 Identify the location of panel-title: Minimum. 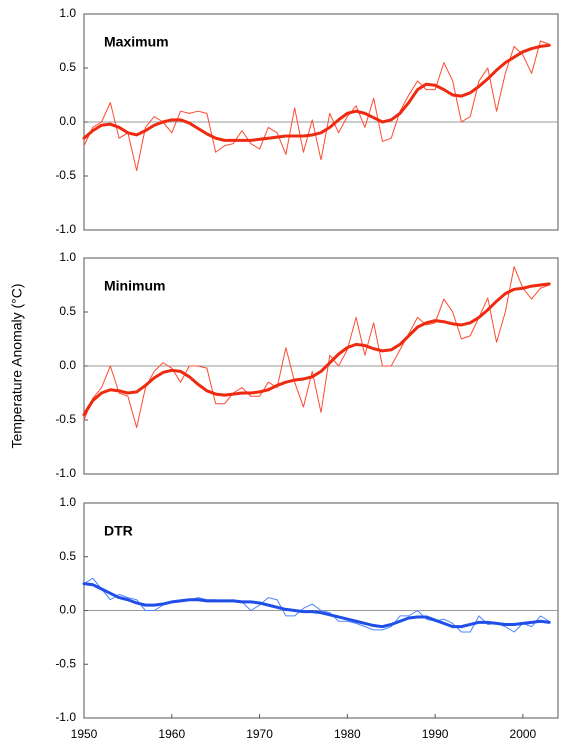
(134, 286).